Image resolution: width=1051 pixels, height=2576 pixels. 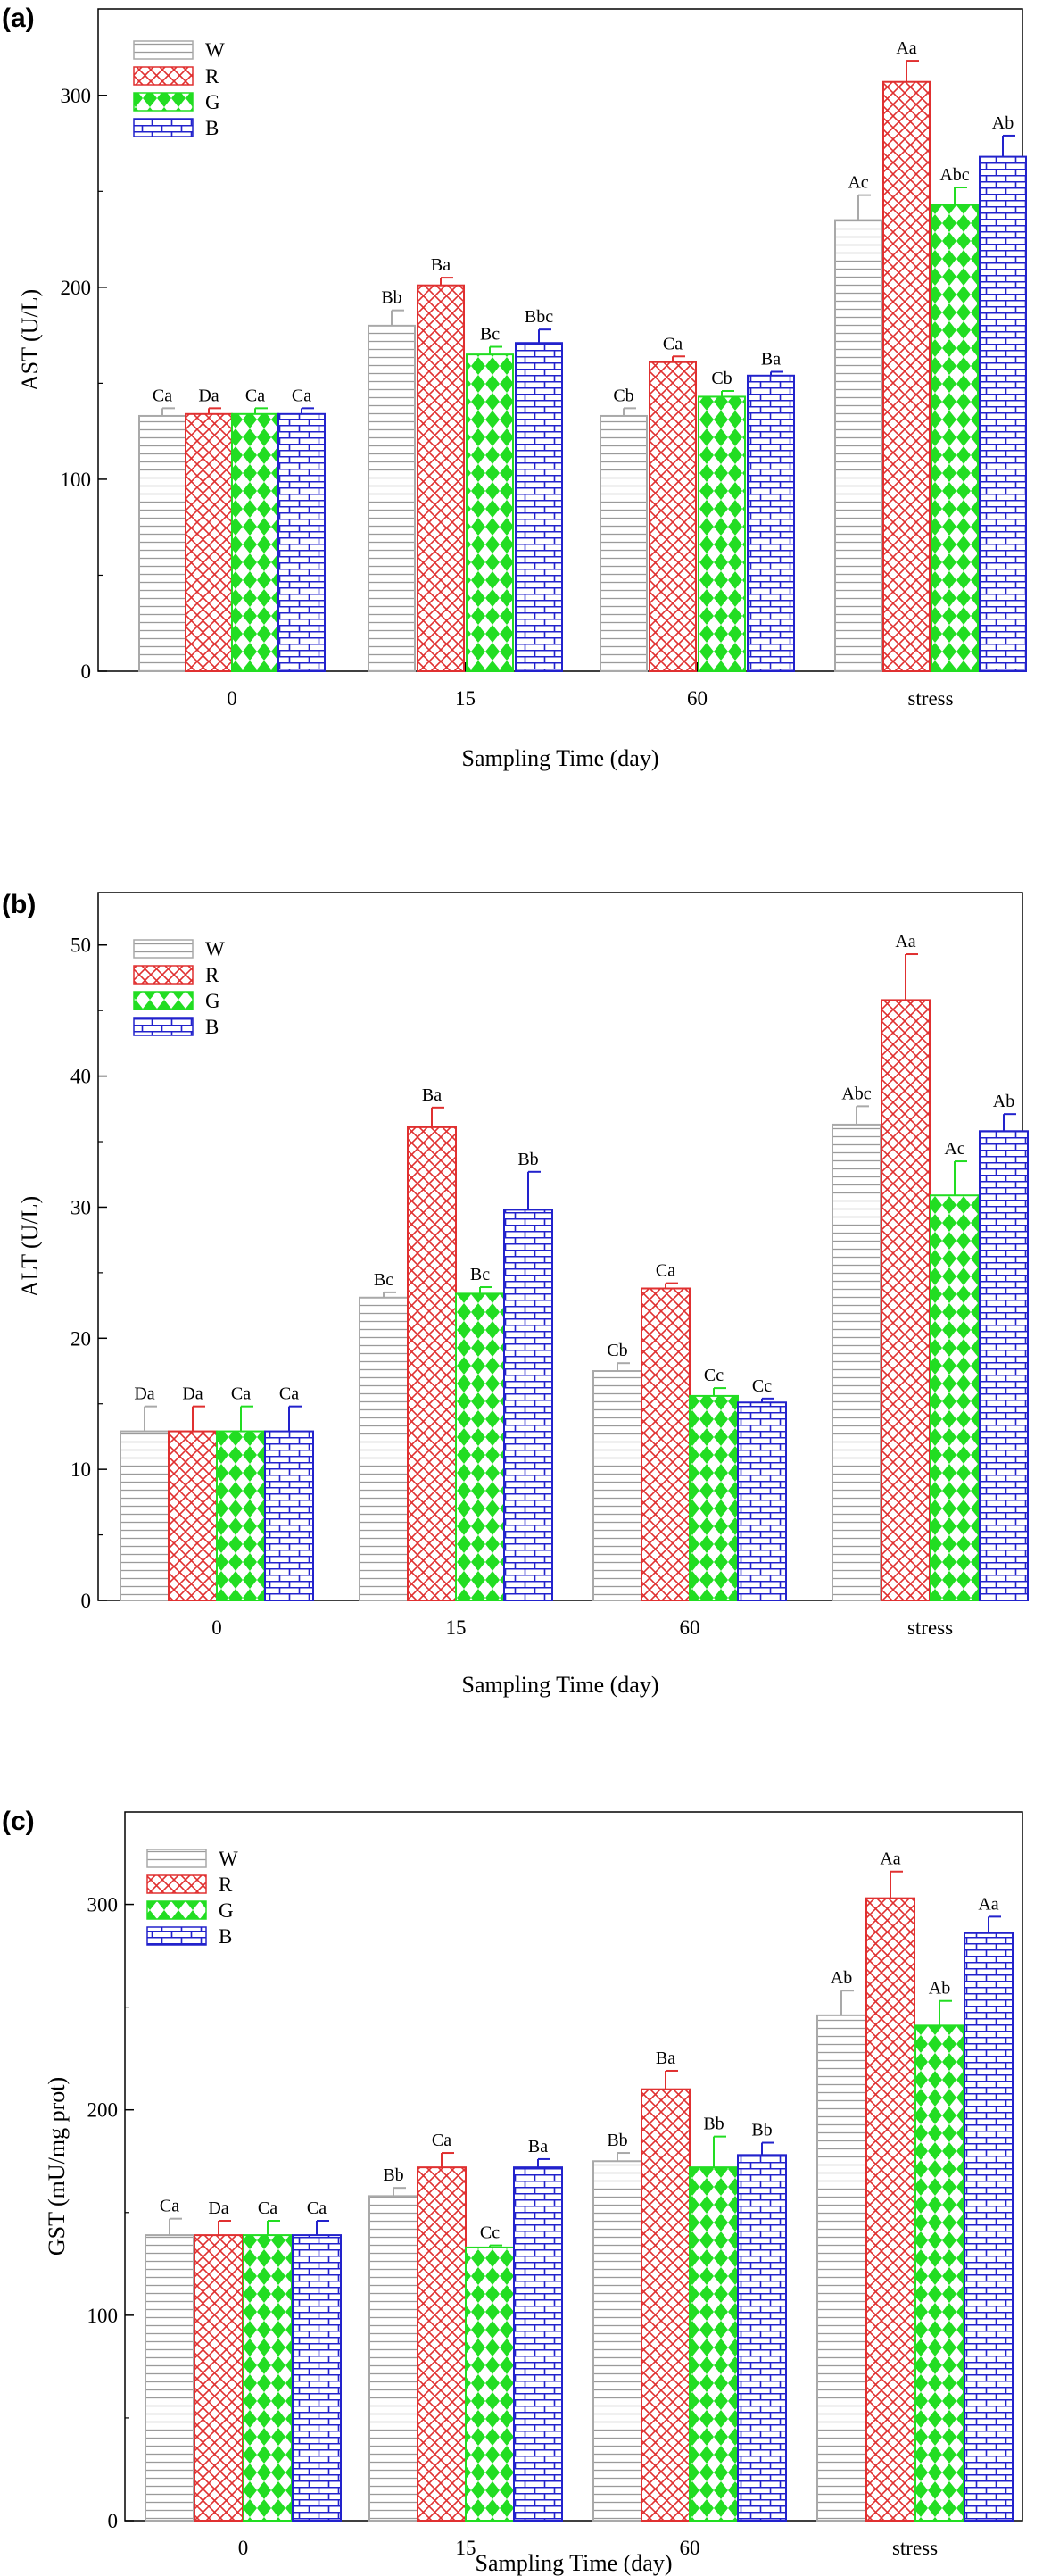 I want to click on sig-label-R-stress: Aa, so click(x=890, y=1859).